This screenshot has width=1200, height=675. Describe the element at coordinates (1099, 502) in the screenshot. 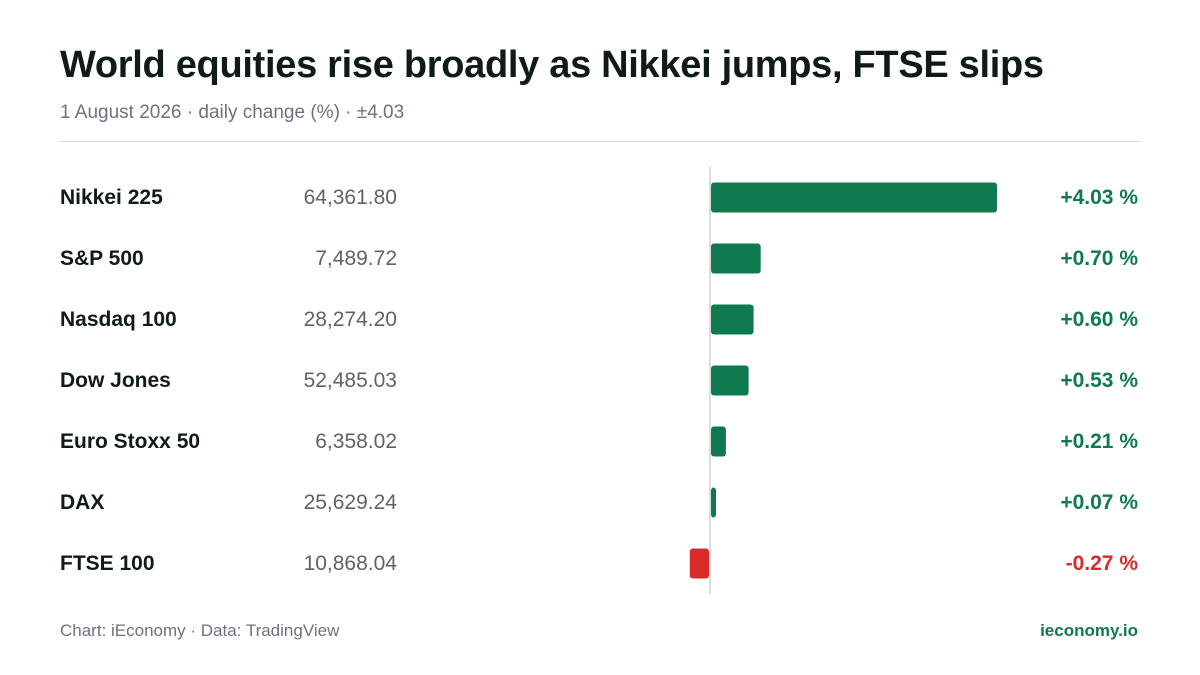

I see `change-label: +0.07 %` at that location.